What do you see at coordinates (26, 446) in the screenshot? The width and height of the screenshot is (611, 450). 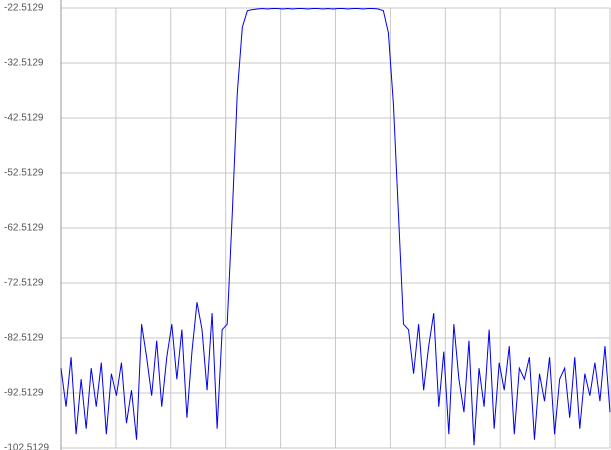 I see `y-tick-label: -102.5129` at bounding box center [26, 446].